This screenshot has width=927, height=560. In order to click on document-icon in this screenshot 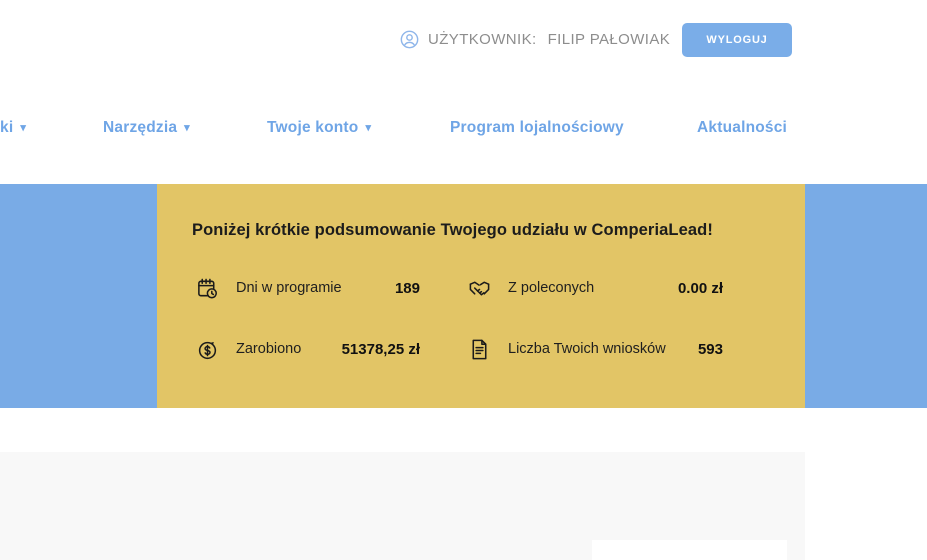, I will do `click(479, 349)`.